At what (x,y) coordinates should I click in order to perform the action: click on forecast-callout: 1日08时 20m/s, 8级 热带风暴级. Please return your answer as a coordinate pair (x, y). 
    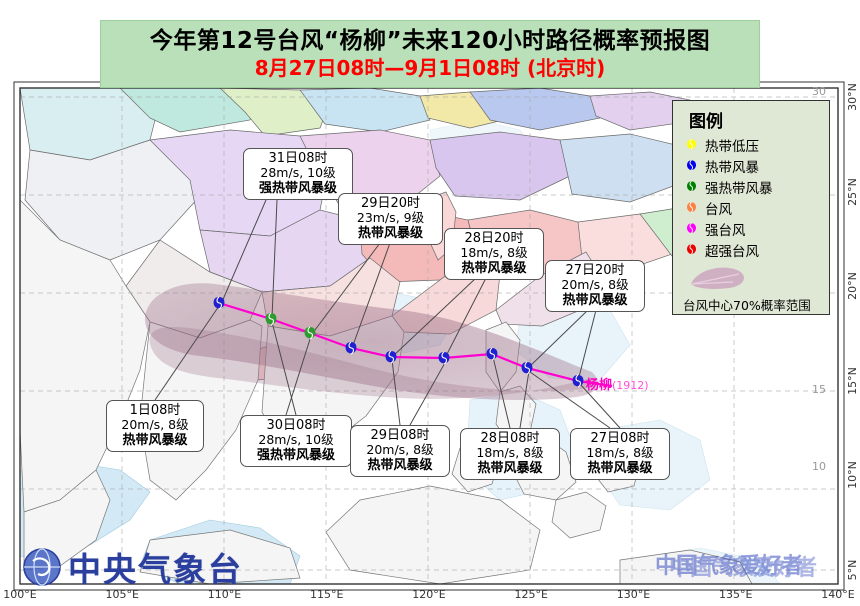
    Looking at the image, I should click on (155, 426).